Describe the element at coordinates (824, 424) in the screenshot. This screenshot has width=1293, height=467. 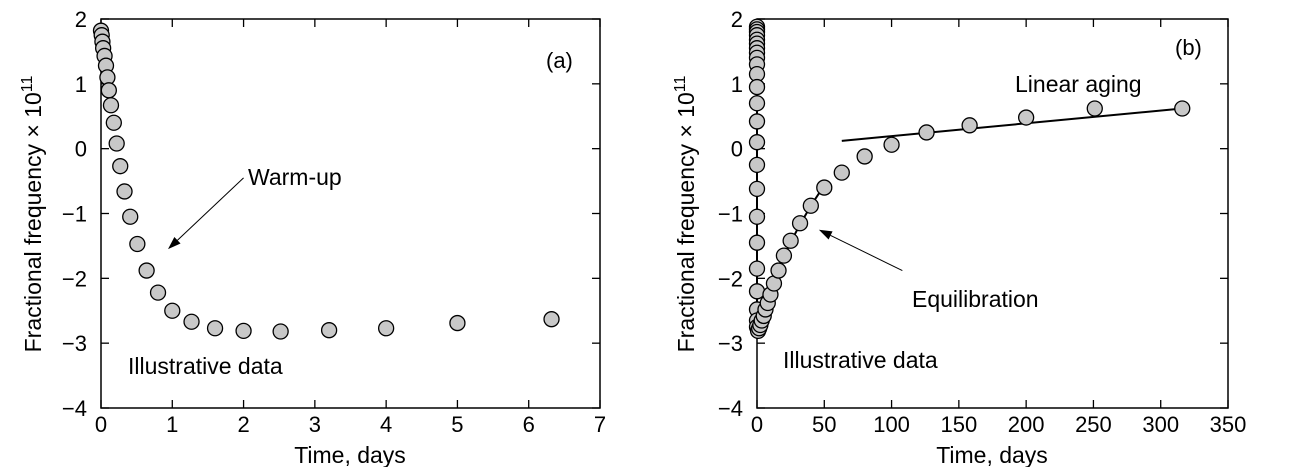
I see `x-tick-label: 50` at that location.